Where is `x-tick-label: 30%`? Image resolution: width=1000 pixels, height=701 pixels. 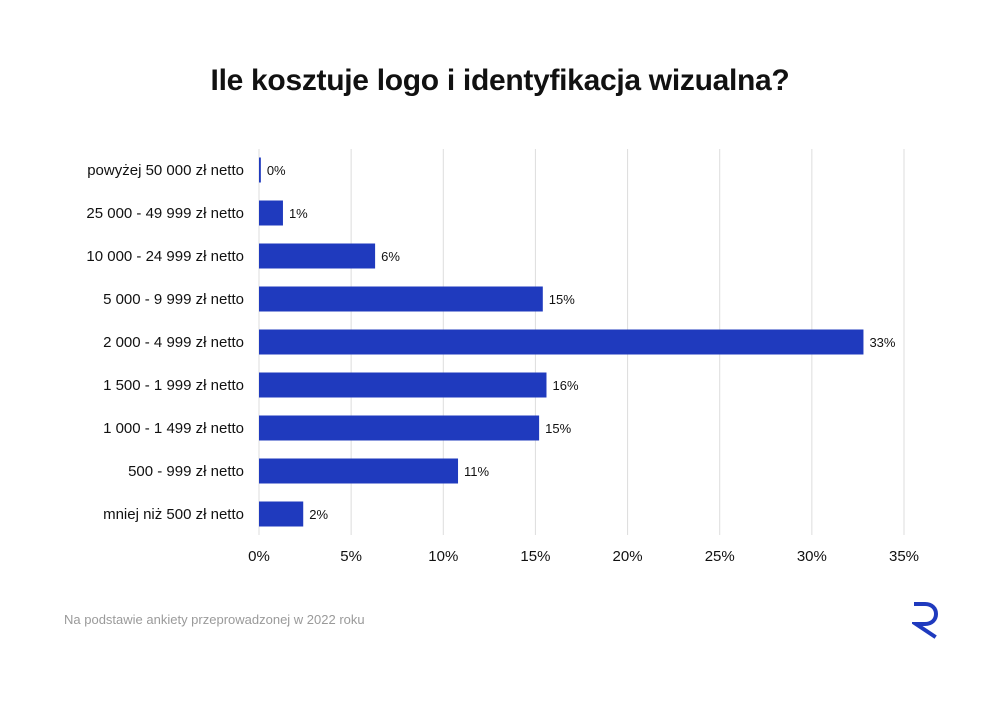
x-tick-label: 30% is located at coordinates (812, 556).